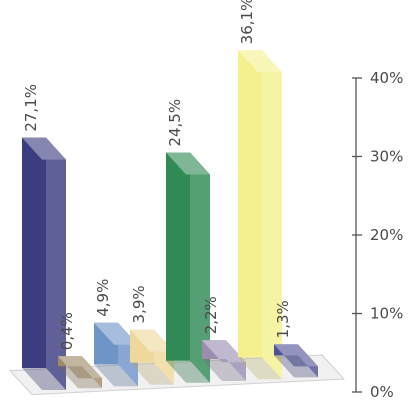 This screenshot has width=412, height=407. I want to click on y-tick-label: 10%, so click(386, 314).